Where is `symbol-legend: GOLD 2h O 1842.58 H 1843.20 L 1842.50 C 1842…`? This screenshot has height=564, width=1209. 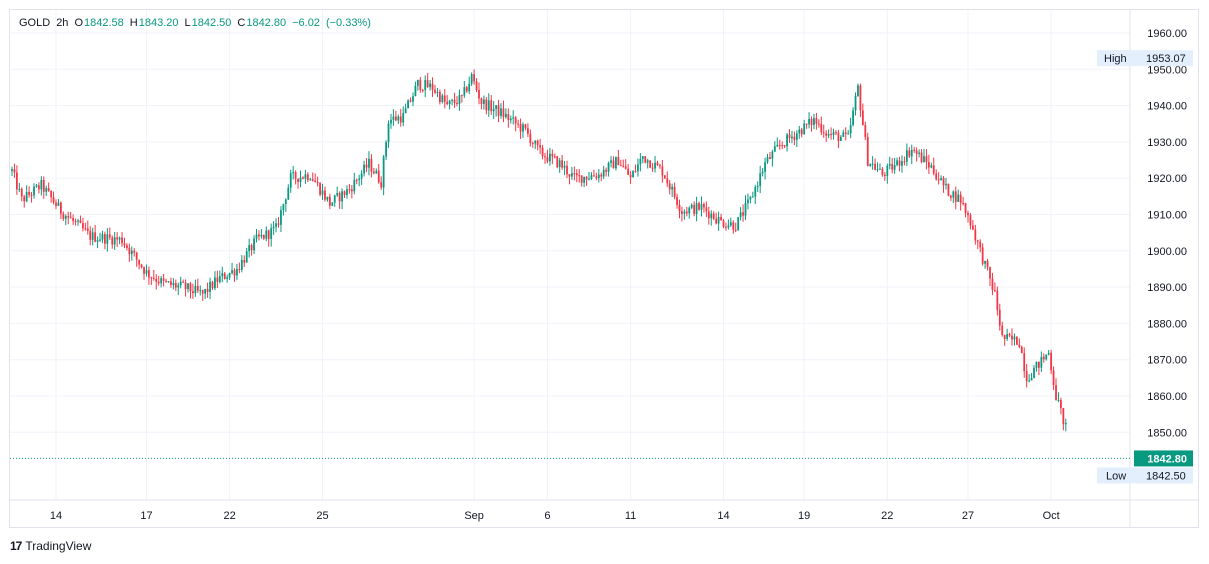 symbol-legend: GOLD 2h O 1842.58 H 1843.20 L 1842.50 C 1842… is located at coordinates (195, 23).